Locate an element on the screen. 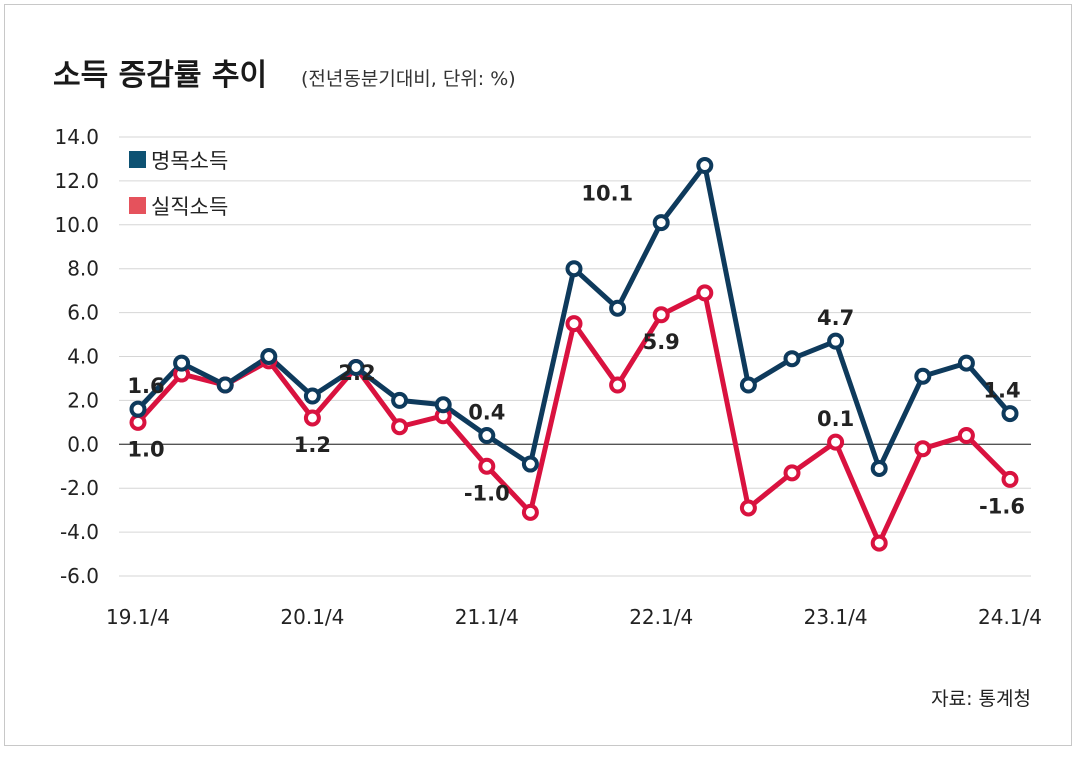  y-axis-ticks: 14.0 12.0 10.0 8.0 6.0 4.0 2.0 0.0 -2.0 -4.0 -6.0 is located at coordinates (76, 356).